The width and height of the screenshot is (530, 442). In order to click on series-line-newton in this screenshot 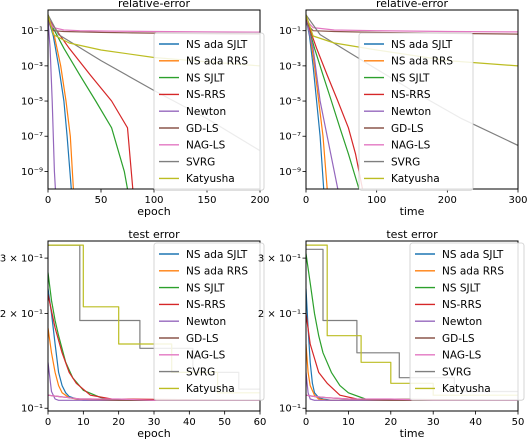, I will do `click(52, 103)`.